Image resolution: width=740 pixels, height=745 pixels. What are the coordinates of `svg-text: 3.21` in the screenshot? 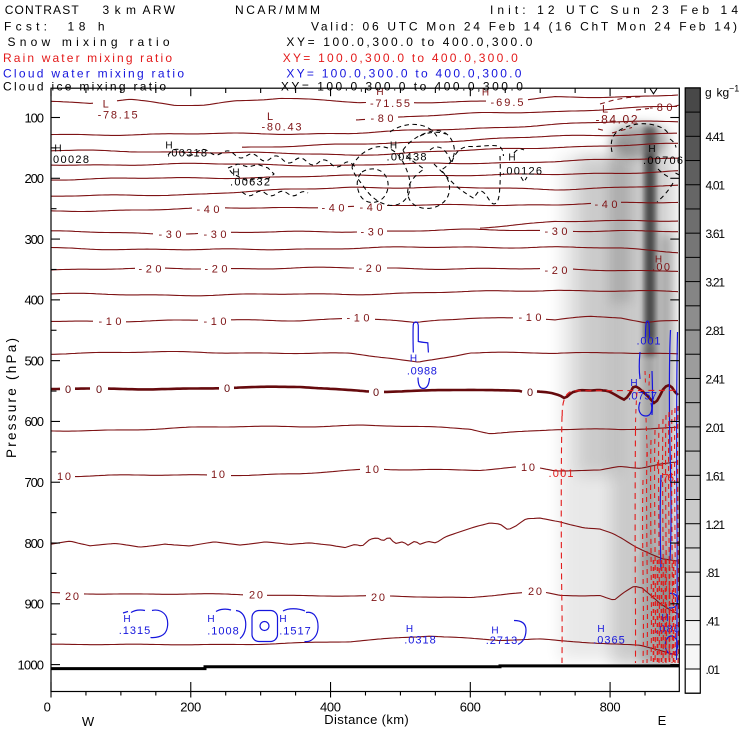 It's located at (716, 282).